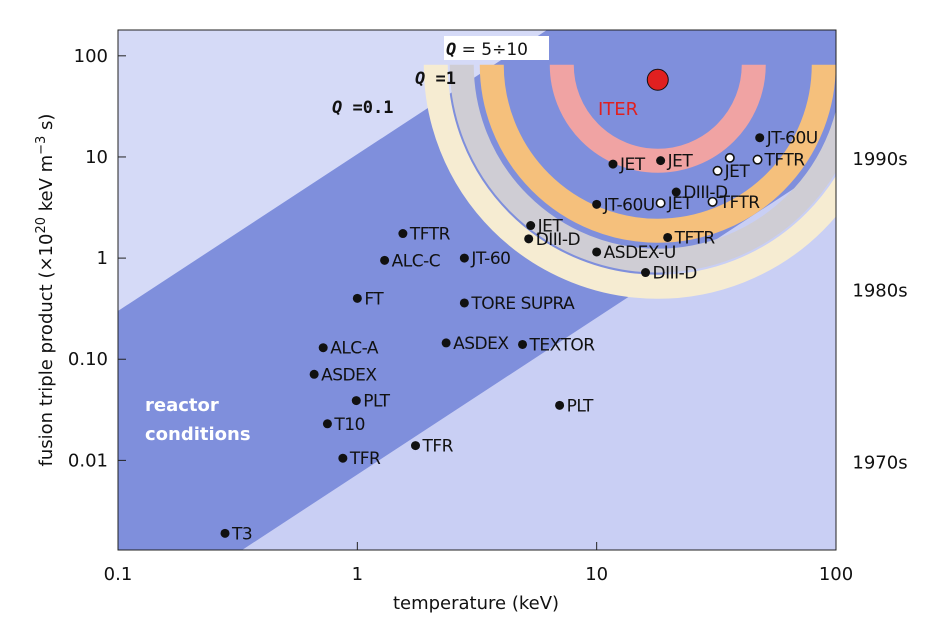  I want to click on data-point-label: TORE SUPRA, so click(522, 304).